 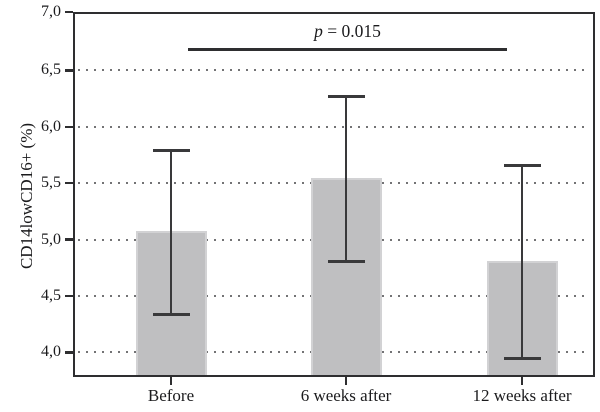 I want to click on p-value-variable: p, so click(x=318, y=31).